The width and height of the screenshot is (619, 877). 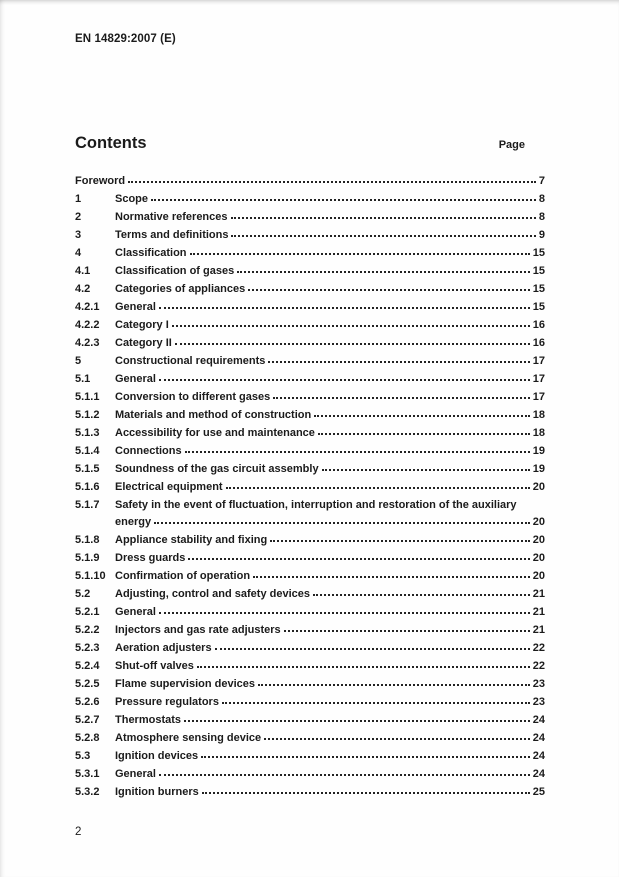 I want to click on toc-entry-line: Terms and definitions 9, so click(x=330, y=235).